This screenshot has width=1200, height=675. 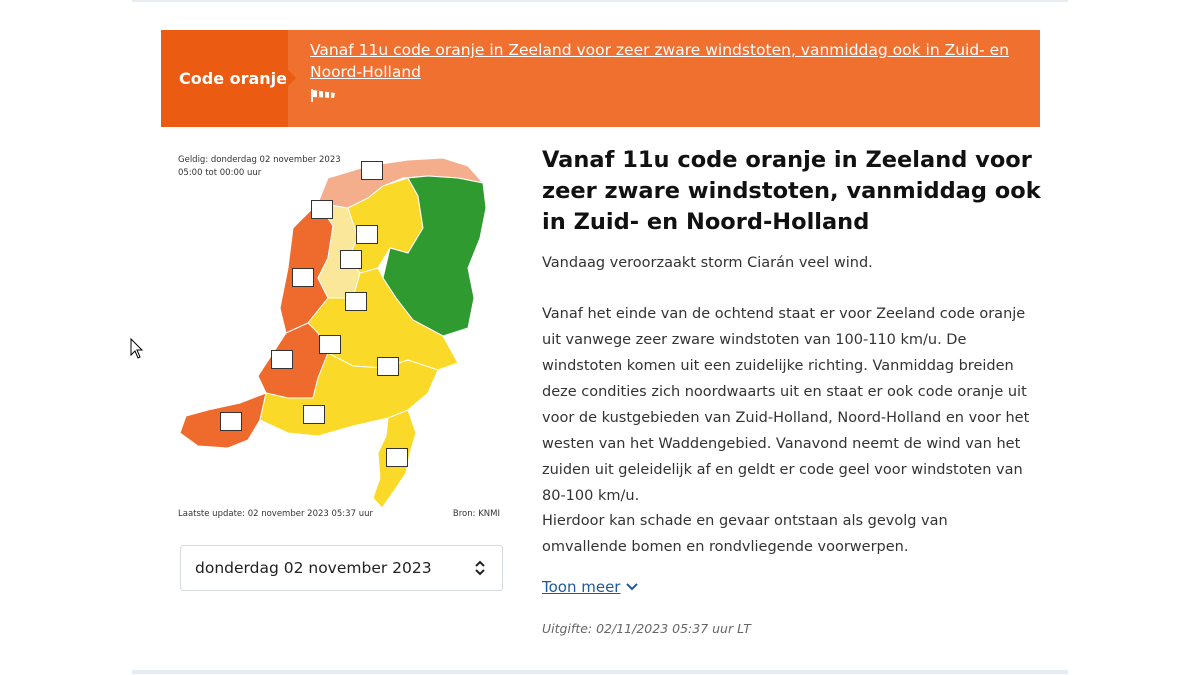 I want to click on updown-chevron-icon, so click(x=480, y=568).